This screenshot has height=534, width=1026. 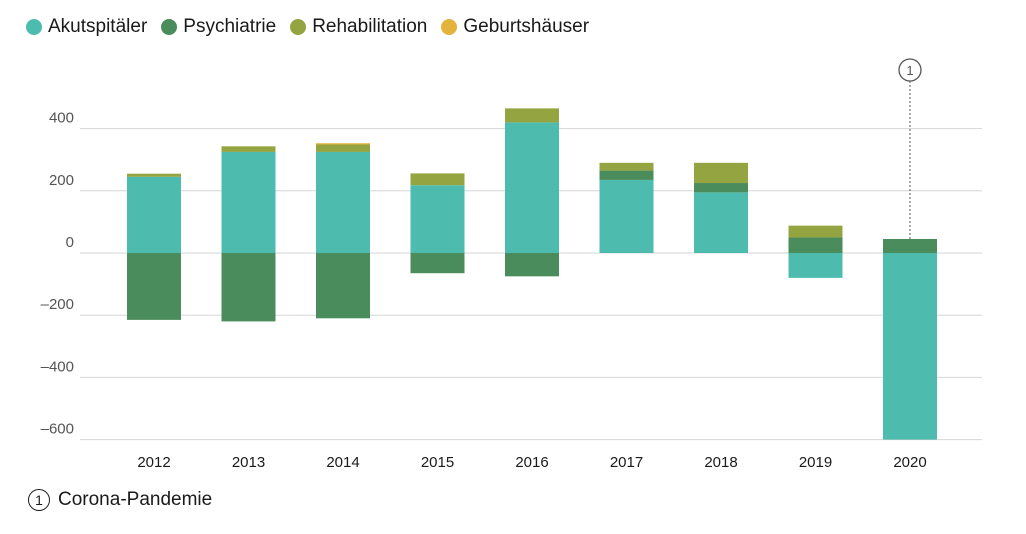 I want to click on legend-item-3: Geburtshäuser, so click(x=515, y=27).